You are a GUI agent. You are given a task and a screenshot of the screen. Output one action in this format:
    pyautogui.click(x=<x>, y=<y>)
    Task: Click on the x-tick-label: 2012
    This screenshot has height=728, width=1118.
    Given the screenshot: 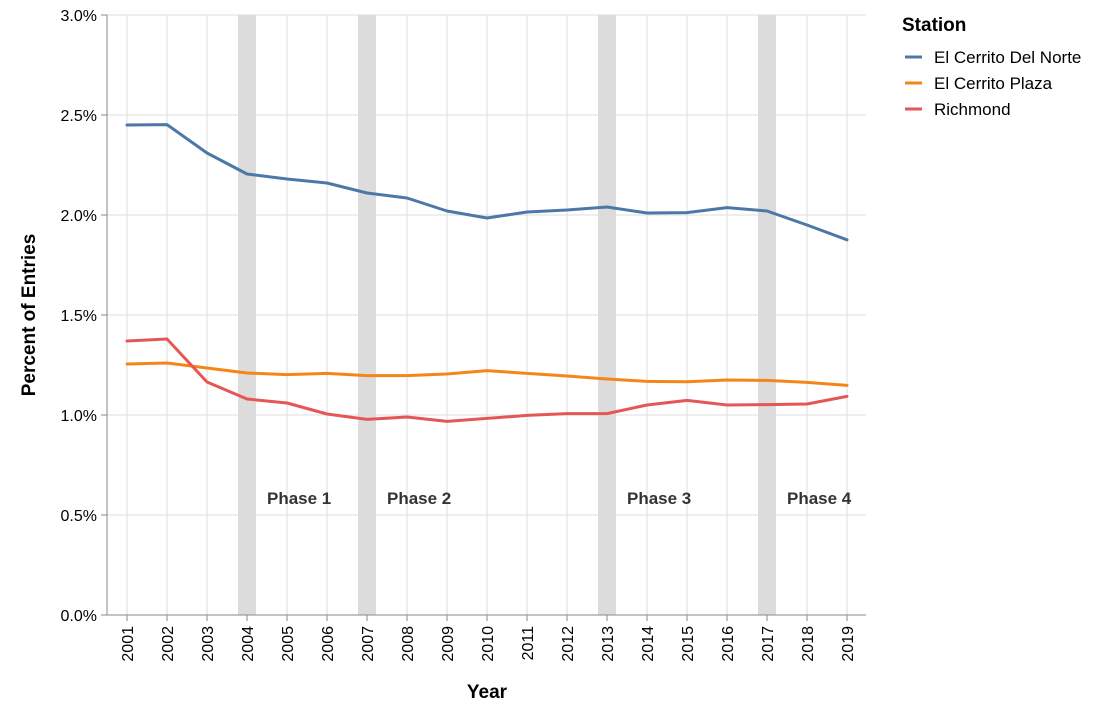 What is the action you would take?
    pyautogui.click(x=568, y=644)
    